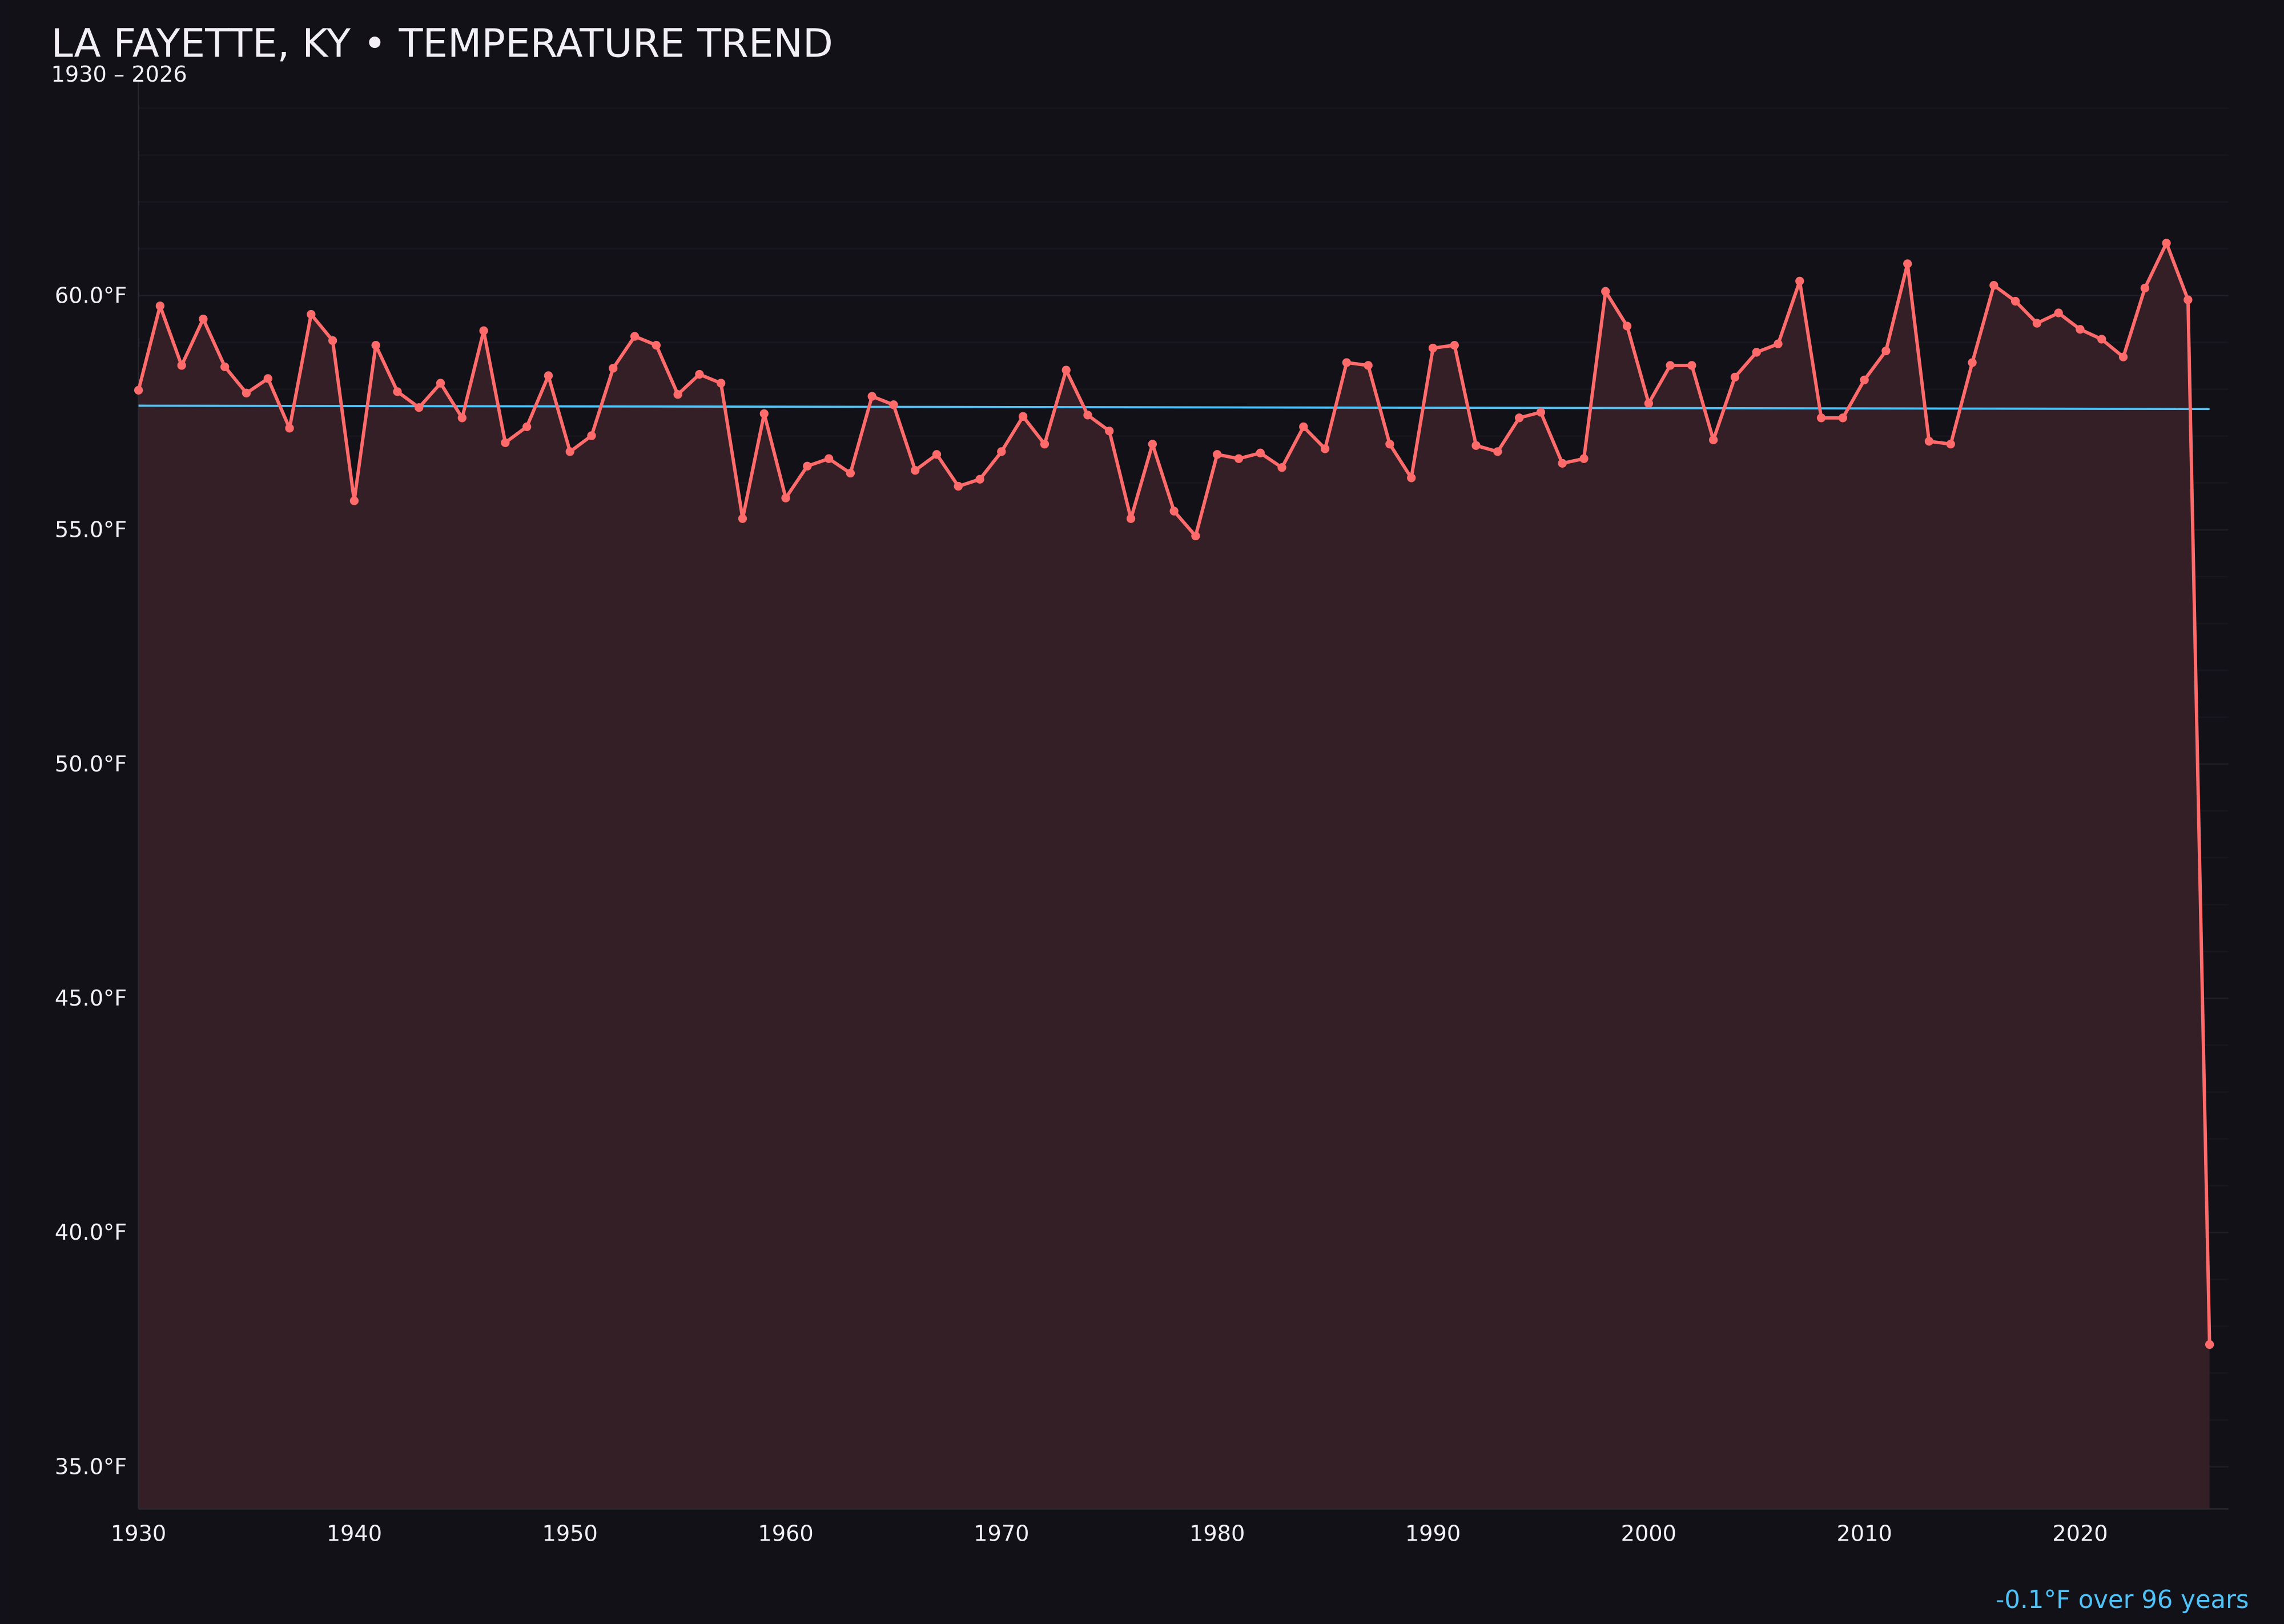 The width and height of the screenshot is (2284, 1624). I want to click on x-tick-label: 2010, so click(1864, 1534).